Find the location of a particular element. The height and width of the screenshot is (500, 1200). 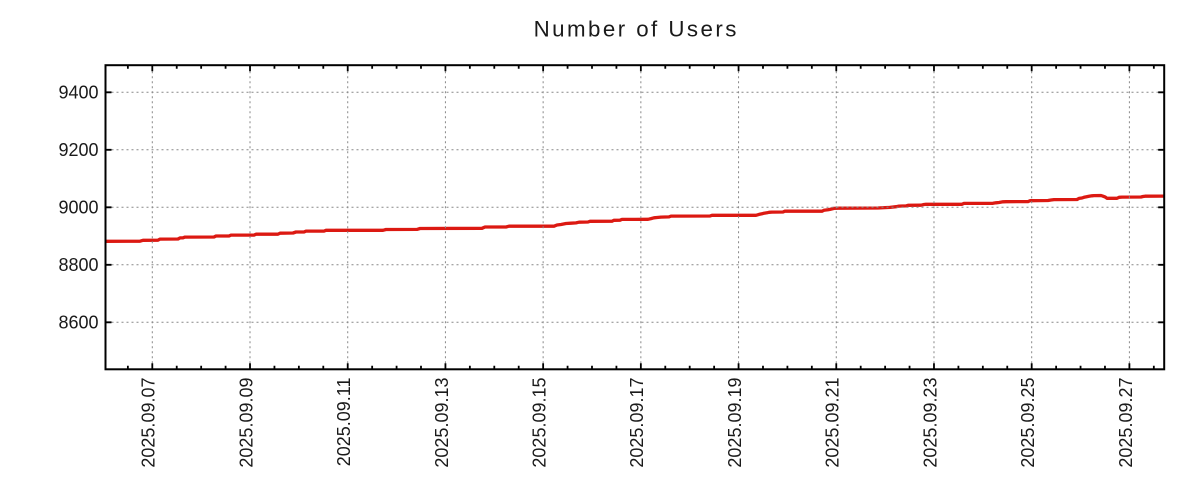

svg-text: 2025.09.13 is located at coordinates (442, 423).